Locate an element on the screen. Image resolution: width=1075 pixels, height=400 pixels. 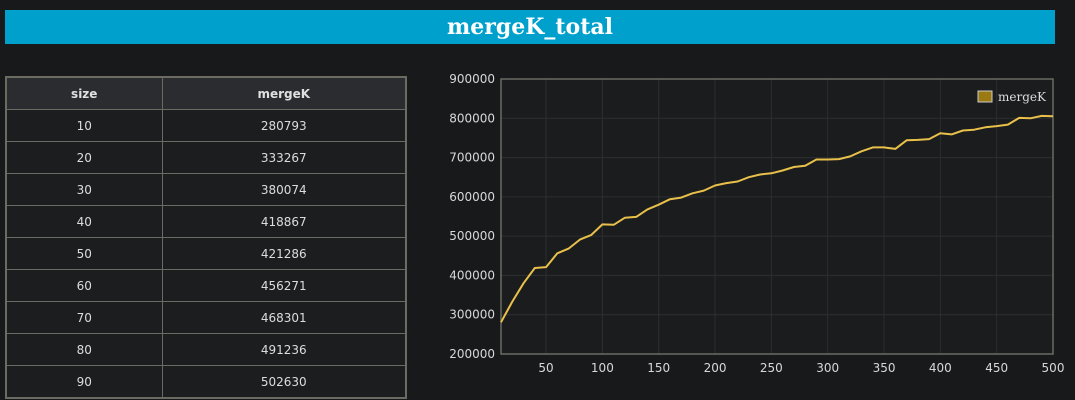
x-tick-label: 400 is located at coordinates (940, 368).